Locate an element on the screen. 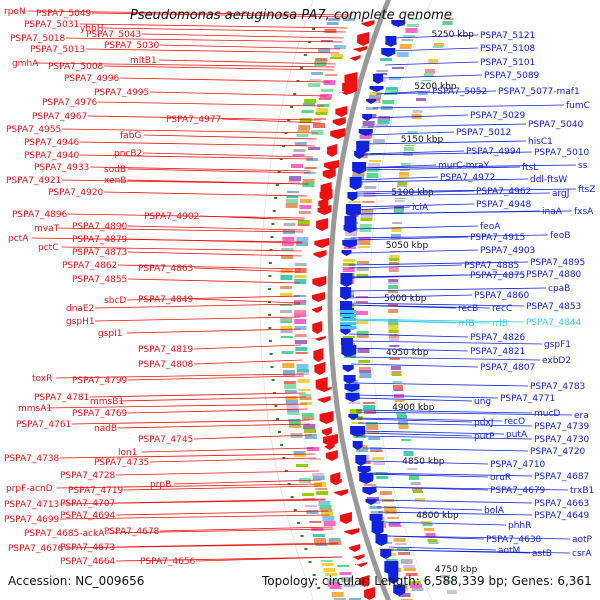  right-gene-label: PSPA7_5010 is located at coordinates (562, 153).